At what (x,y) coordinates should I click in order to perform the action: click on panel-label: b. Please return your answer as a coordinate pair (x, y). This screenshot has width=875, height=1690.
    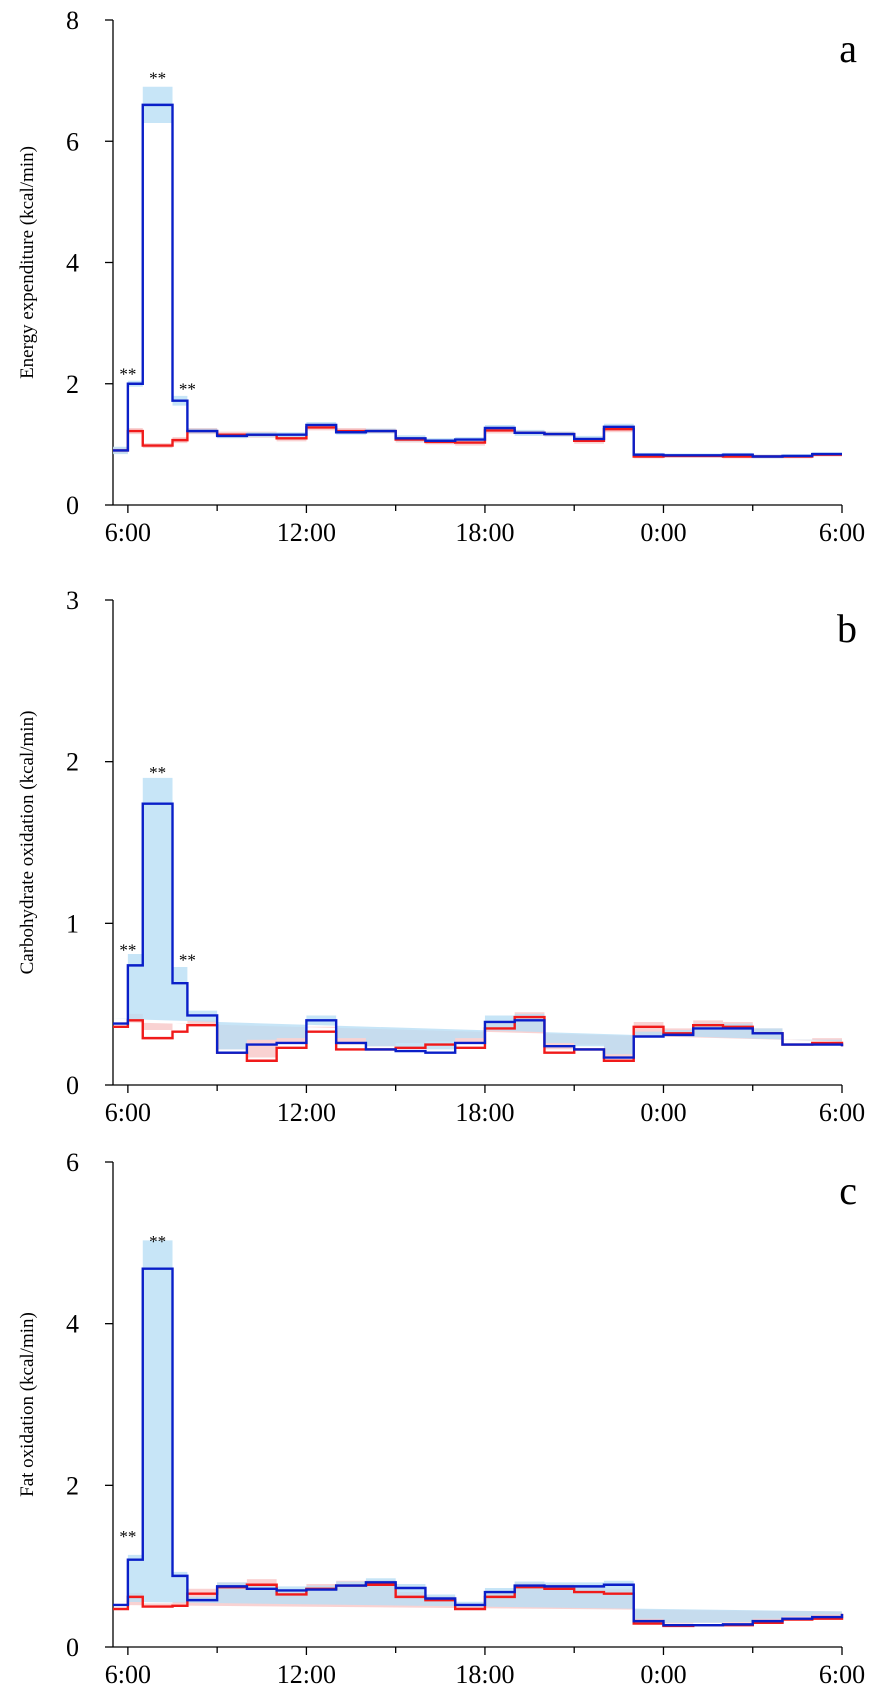
    Looking at the image, I should click on (847, 628).